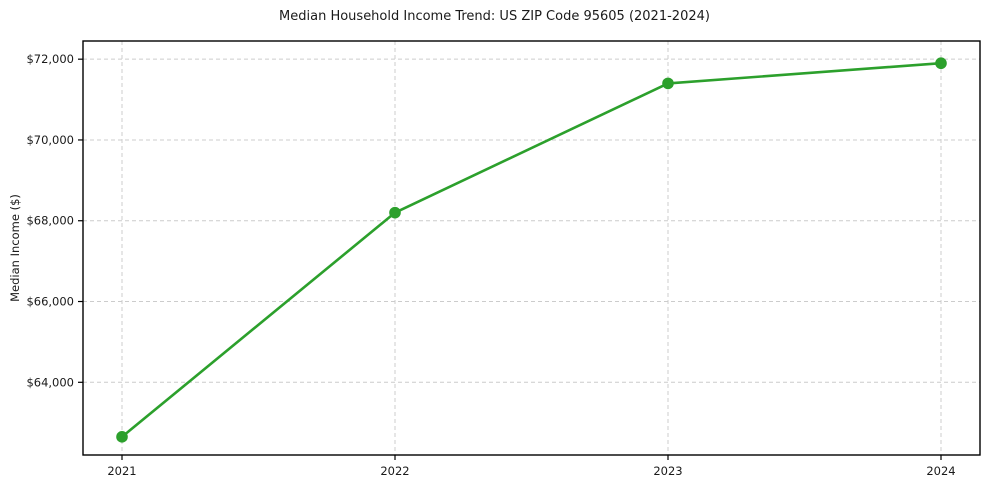 This screenshot has width=989, height=490. Describe the element at coordinates (394, 471) in the screenshot. I see `x-tick-label: 2022` at that location.